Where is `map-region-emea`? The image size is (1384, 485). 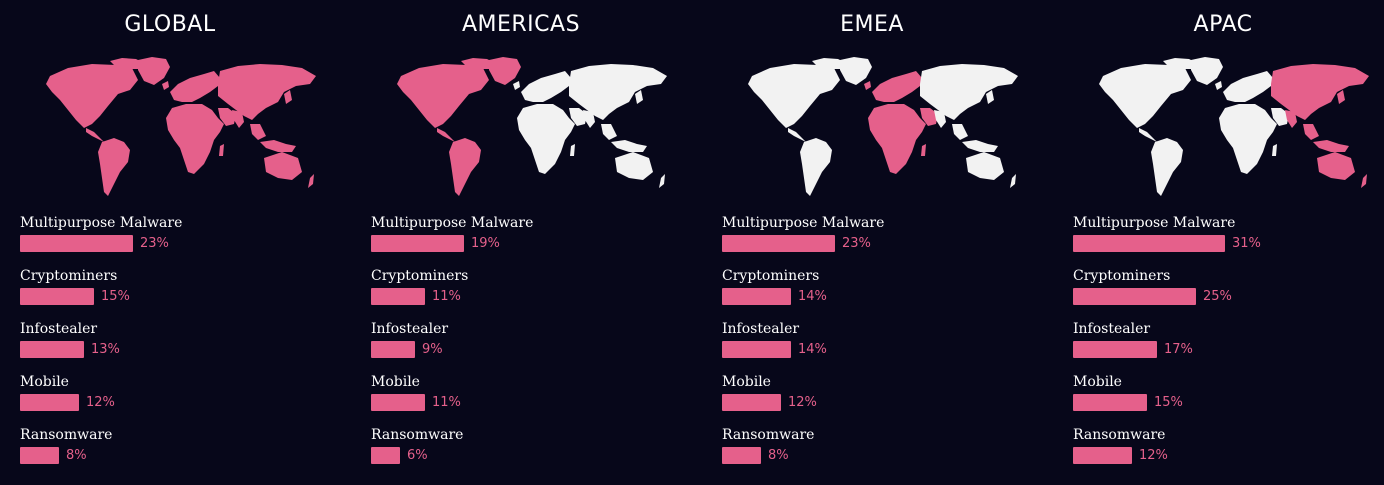
map-region-emea is located at coordinates (901, 122).